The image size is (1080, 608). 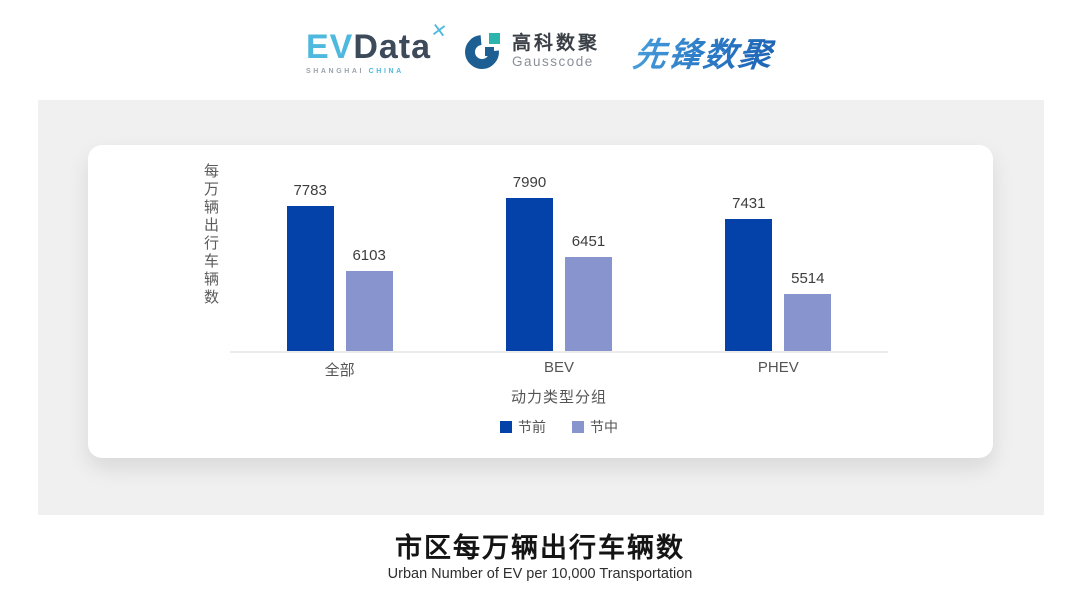 I want to click on x-axis-label: 动力类型分组, so click(x=558, y=397).